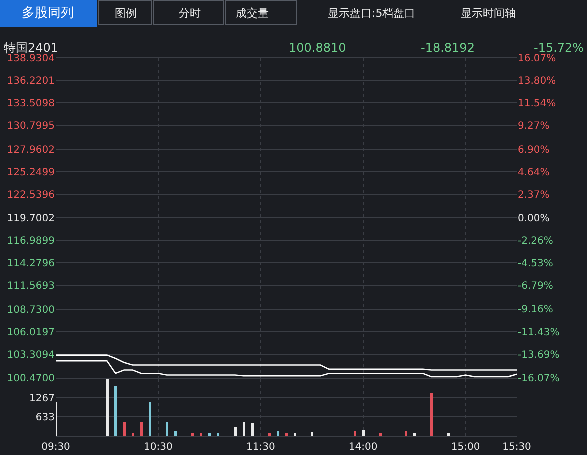  Describe the element at coordinates (537, 82) in the screenshot. I see `y2-tick-label: 13.80%` at that location.